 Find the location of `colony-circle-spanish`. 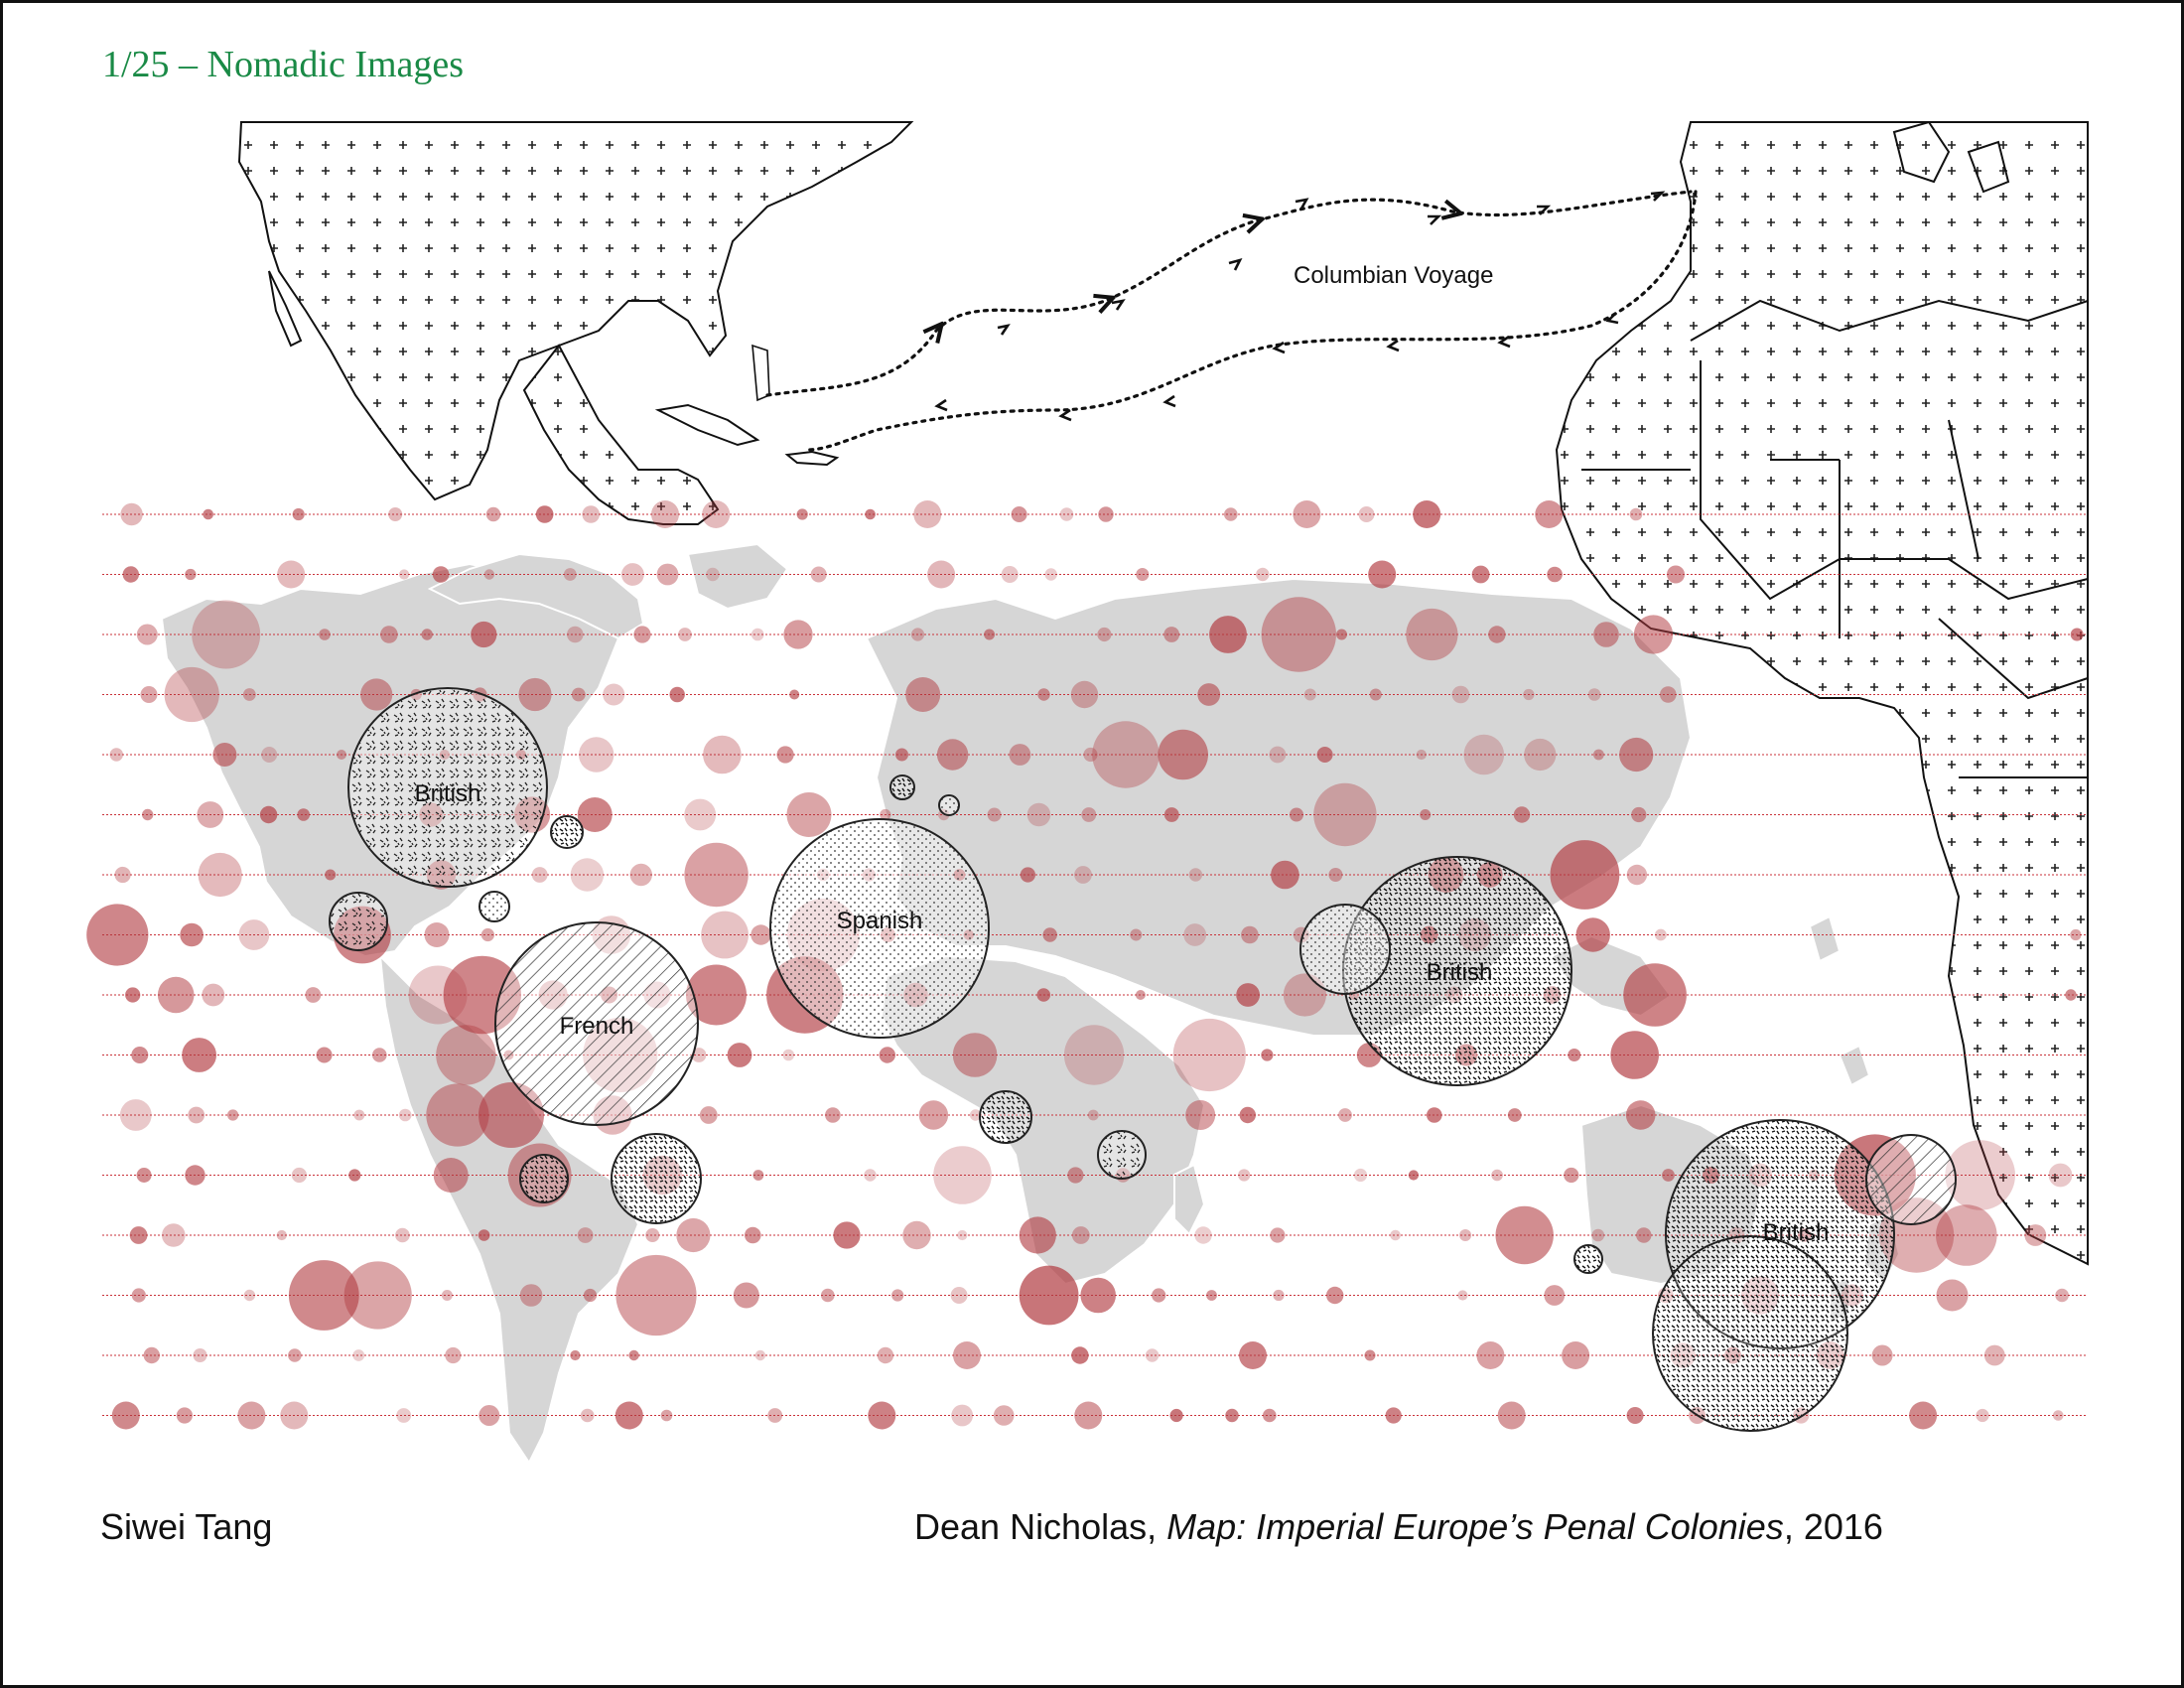

colony-circle-spanish is located at coordinates (879, 928).